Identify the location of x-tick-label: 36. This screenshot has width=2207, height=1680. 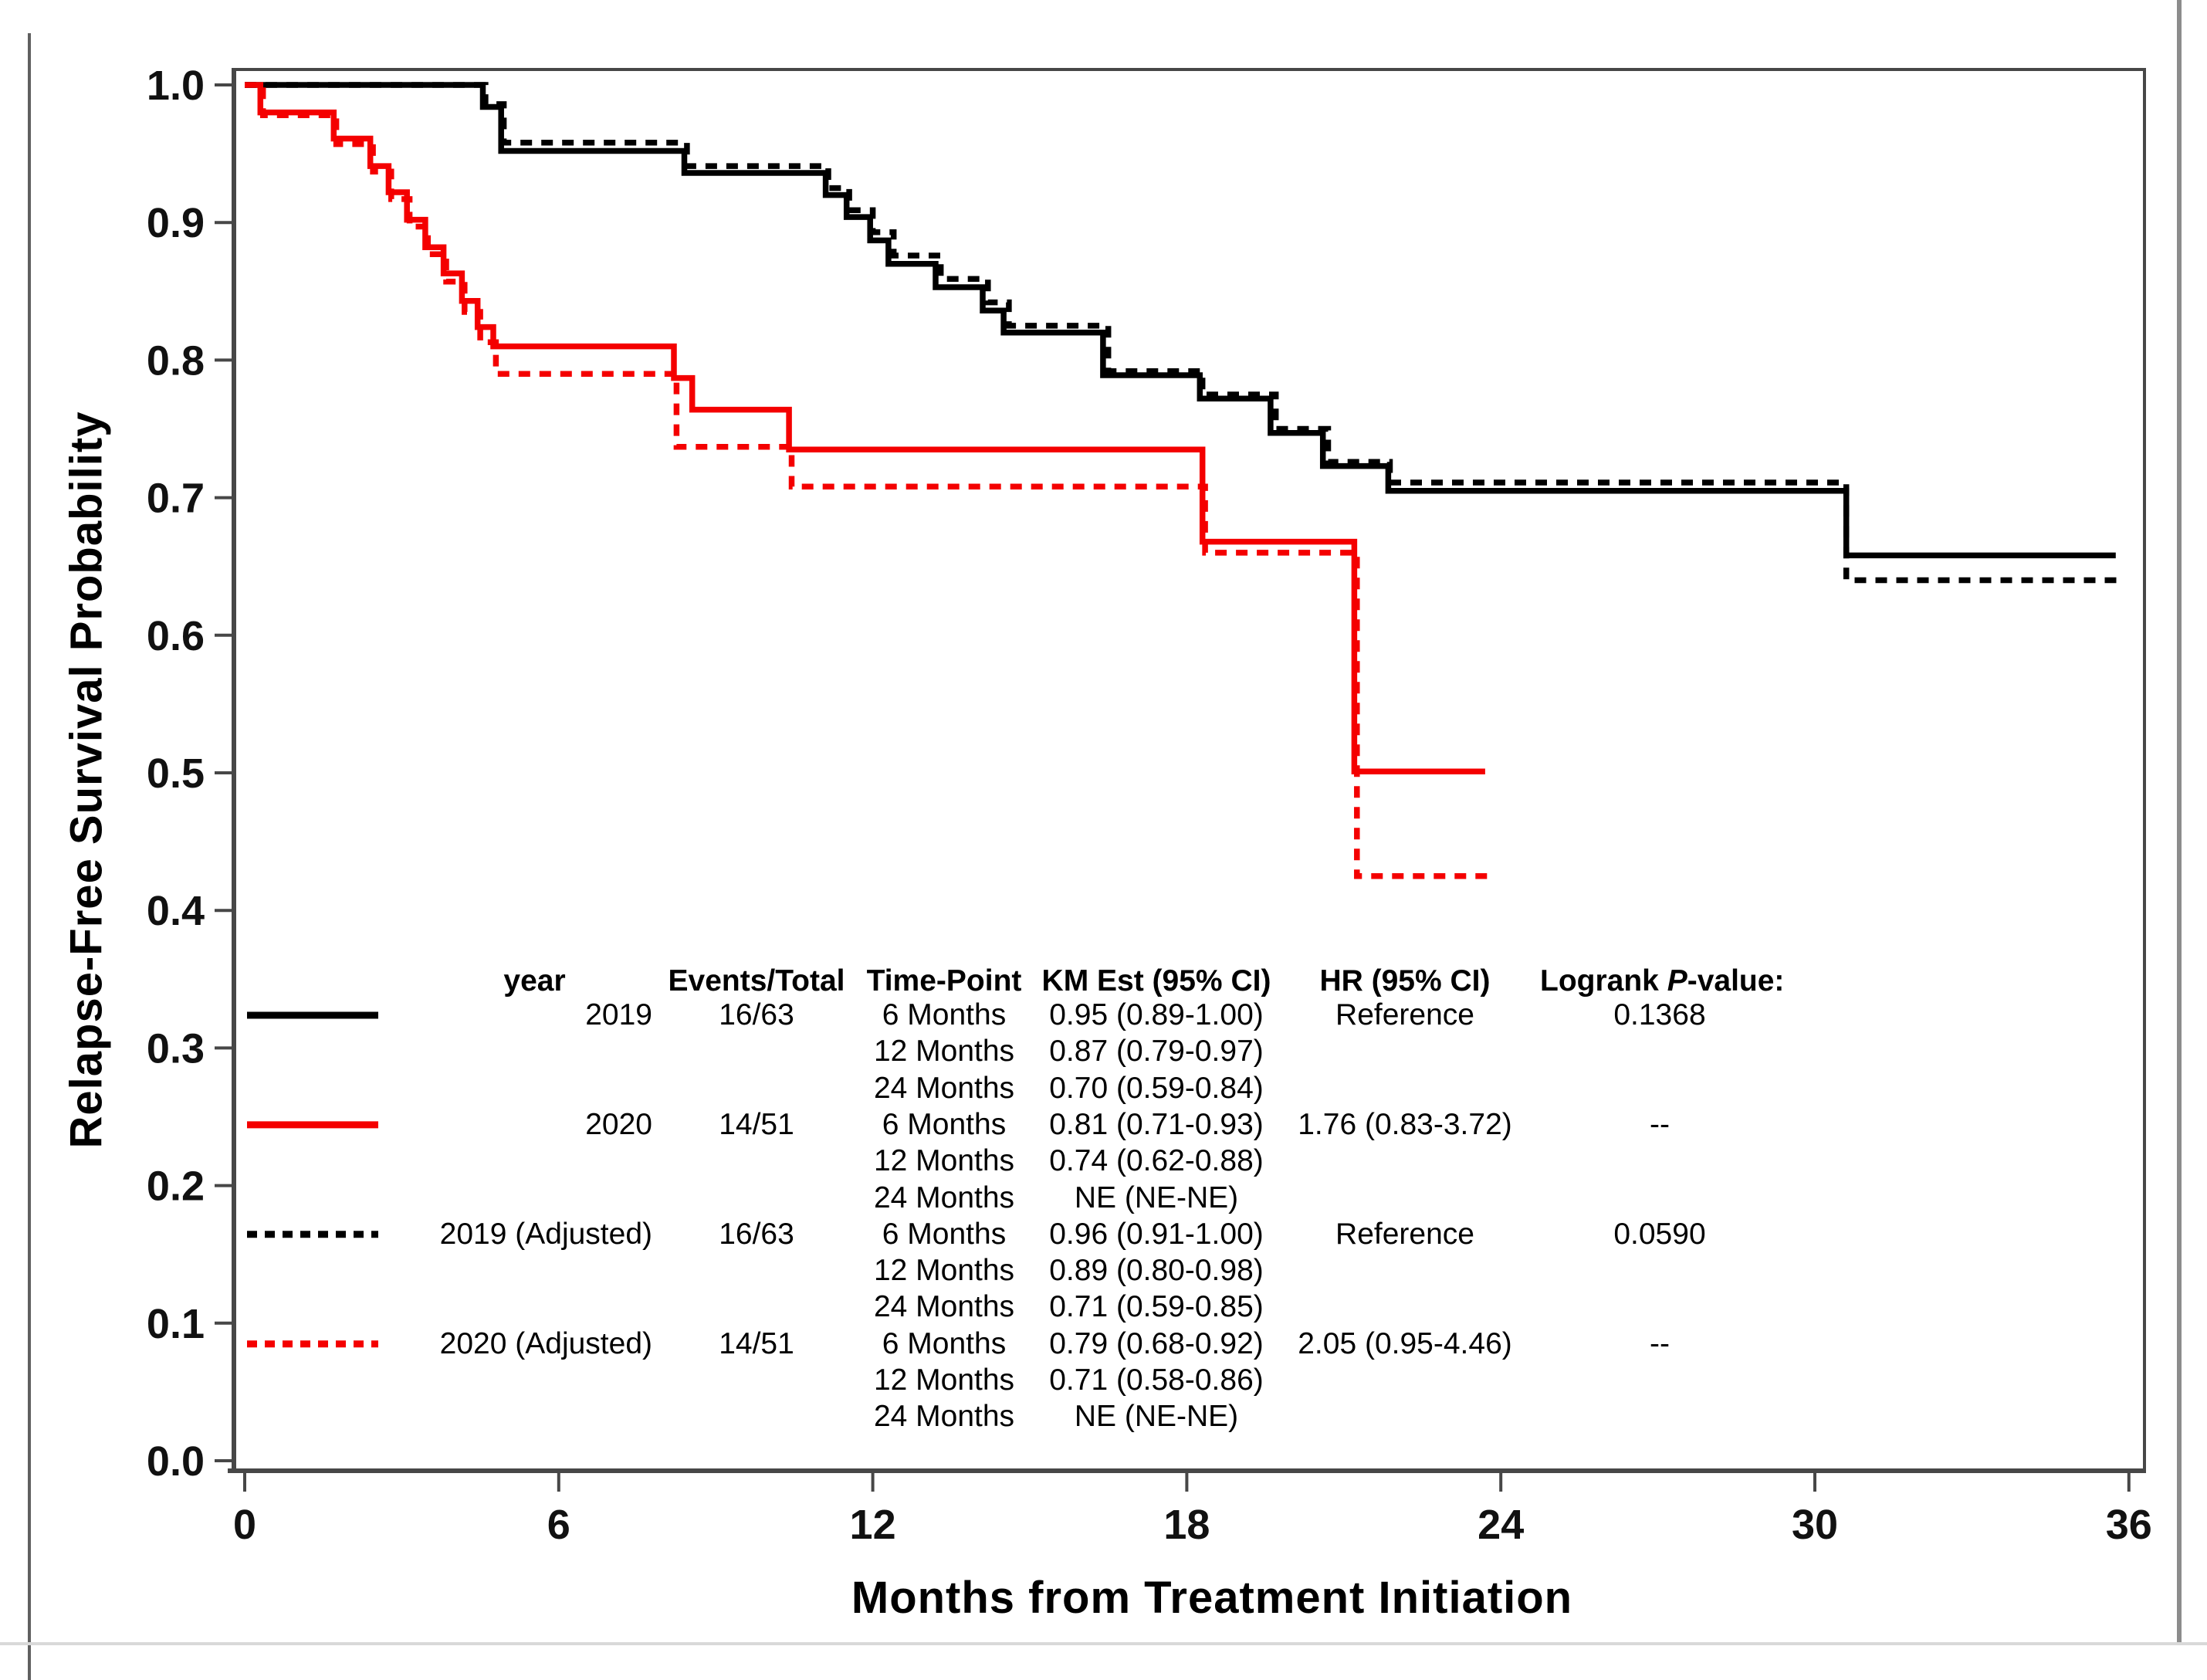
(2129, 1525).